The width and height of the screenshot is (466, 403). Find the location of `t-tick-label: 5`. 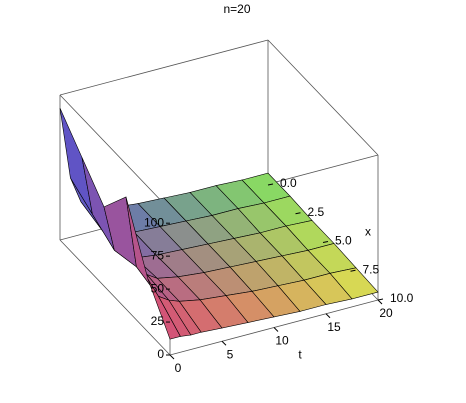

t-tick-label: 5 is located at coordinates (230, 354).